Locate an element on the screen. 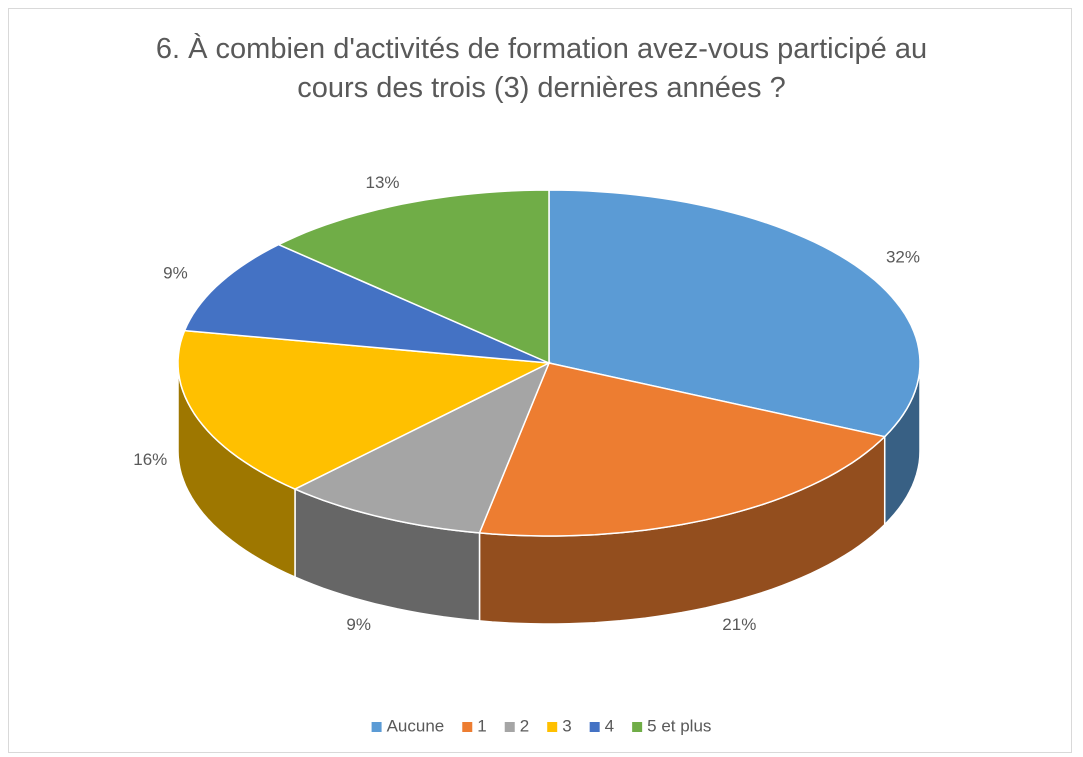  data-label: 13% is located at coordinates (382, 182).